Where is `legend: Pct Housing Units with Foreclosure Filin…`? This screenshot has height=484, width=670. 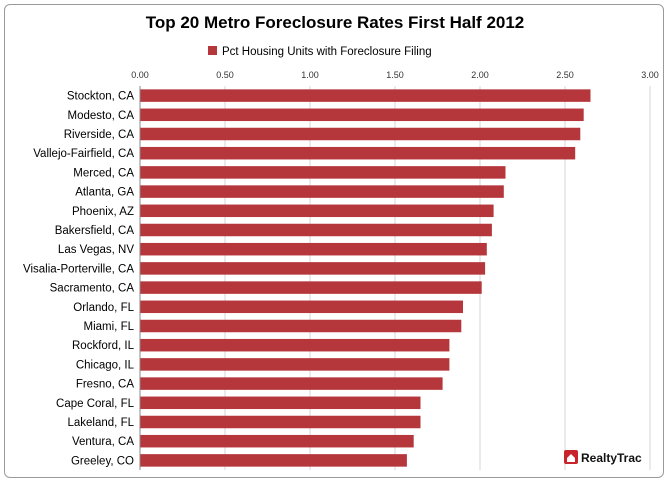
legend: Pct Housing Units with Foreclosure Filin… is located at coordinates (320, 52).